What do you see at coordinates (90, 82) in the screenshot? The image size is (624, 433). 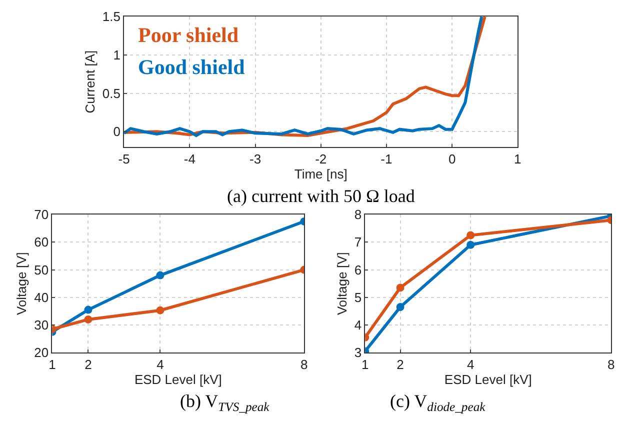 I see `y-axis-title: Current [A]` at bounding box center [90, 82].